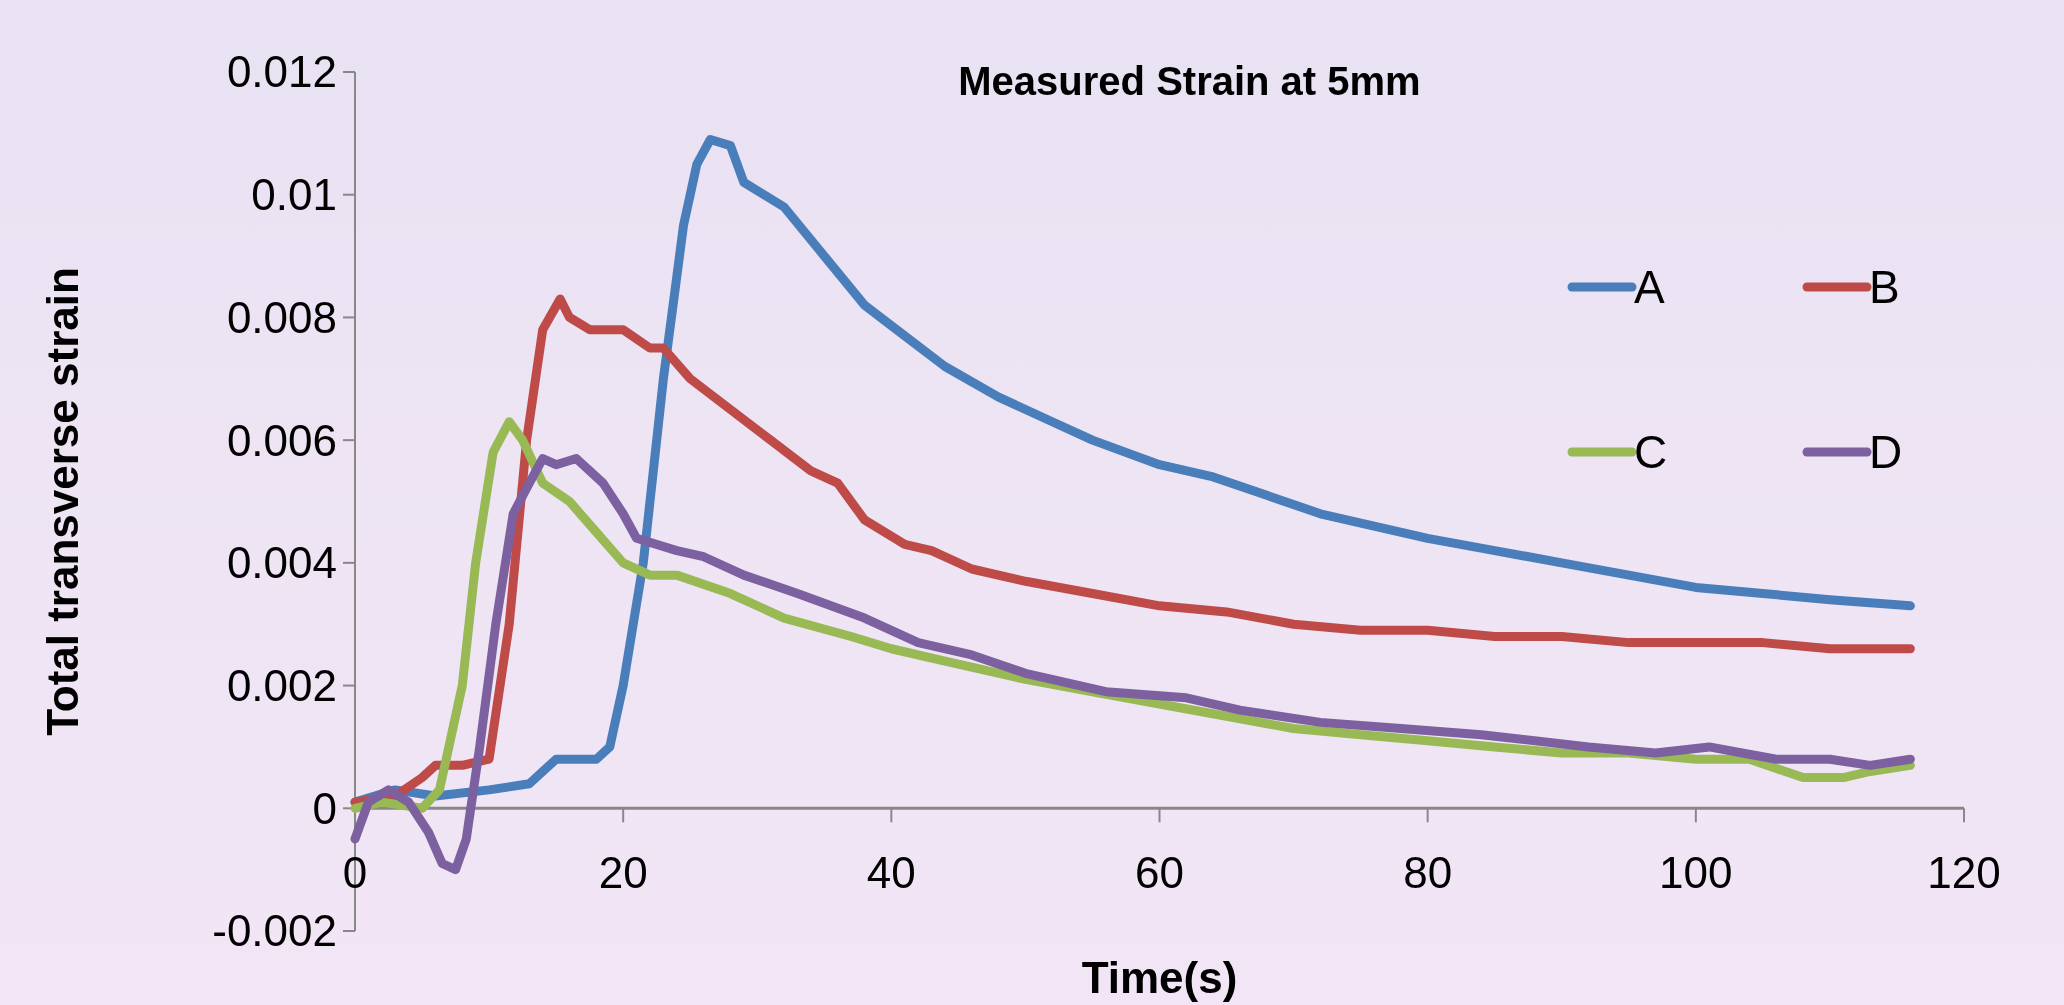 Image resolution: width=2064 pixels, height=1005 pixels. Describe the element at coordinates (1964, 873) in the screenshot. I see `x-tick-label: 120` at that location.